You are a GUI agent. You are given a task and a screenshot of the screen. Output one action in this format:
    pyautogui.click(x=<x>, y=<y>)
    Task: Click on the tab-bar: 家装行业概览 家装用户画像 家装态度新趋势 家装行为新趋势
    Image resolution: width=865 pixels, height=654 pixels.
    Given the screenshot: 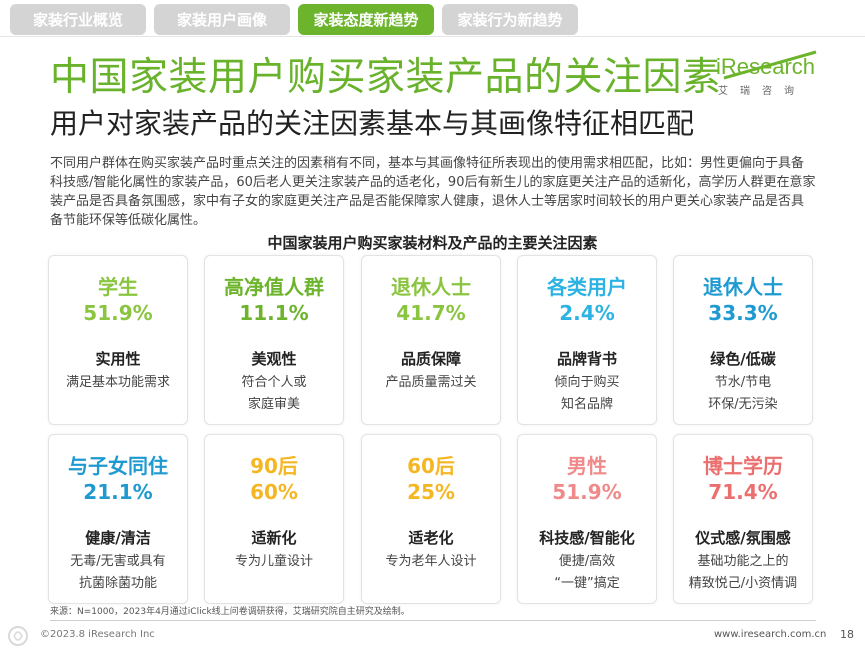 What is the action you would take?
    pyautogui.click(x=294, y=19)
    